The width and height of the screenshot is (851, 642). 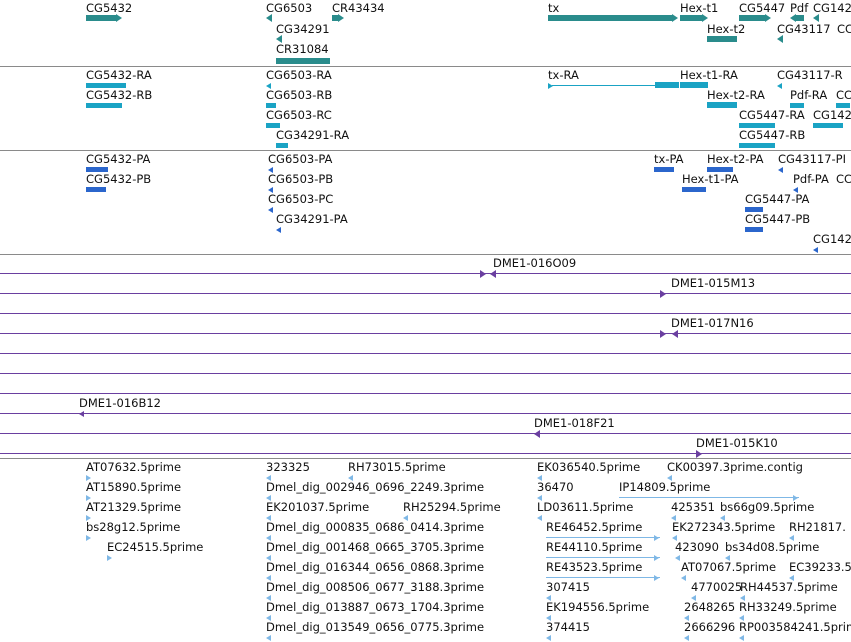 I want to click on est-label: bs34d08.5prime, so click(x=772, y=547).